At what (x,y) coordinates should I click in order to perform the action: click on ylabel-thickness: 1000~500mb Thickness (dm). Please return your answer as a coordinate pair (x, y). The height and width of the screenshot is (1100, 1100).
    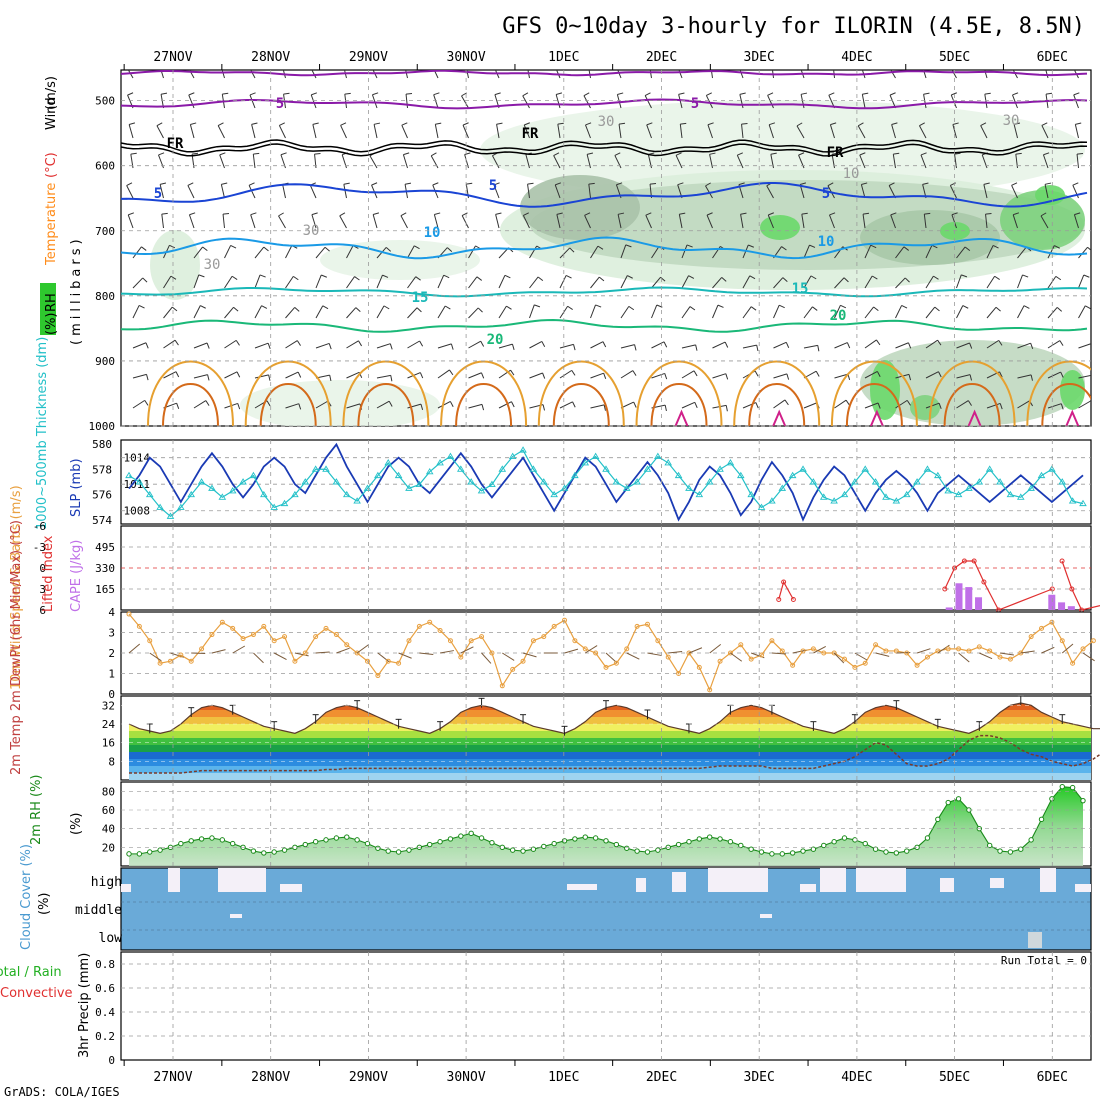
    Looking at the image, I should click on (42, 433).